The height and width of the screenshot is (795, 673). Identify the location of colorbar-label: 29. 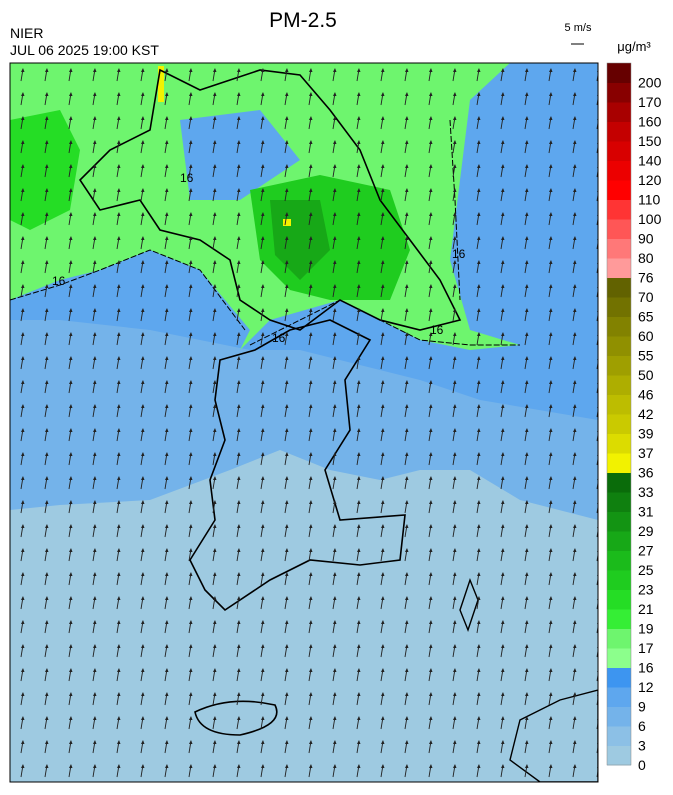
(646, 531).